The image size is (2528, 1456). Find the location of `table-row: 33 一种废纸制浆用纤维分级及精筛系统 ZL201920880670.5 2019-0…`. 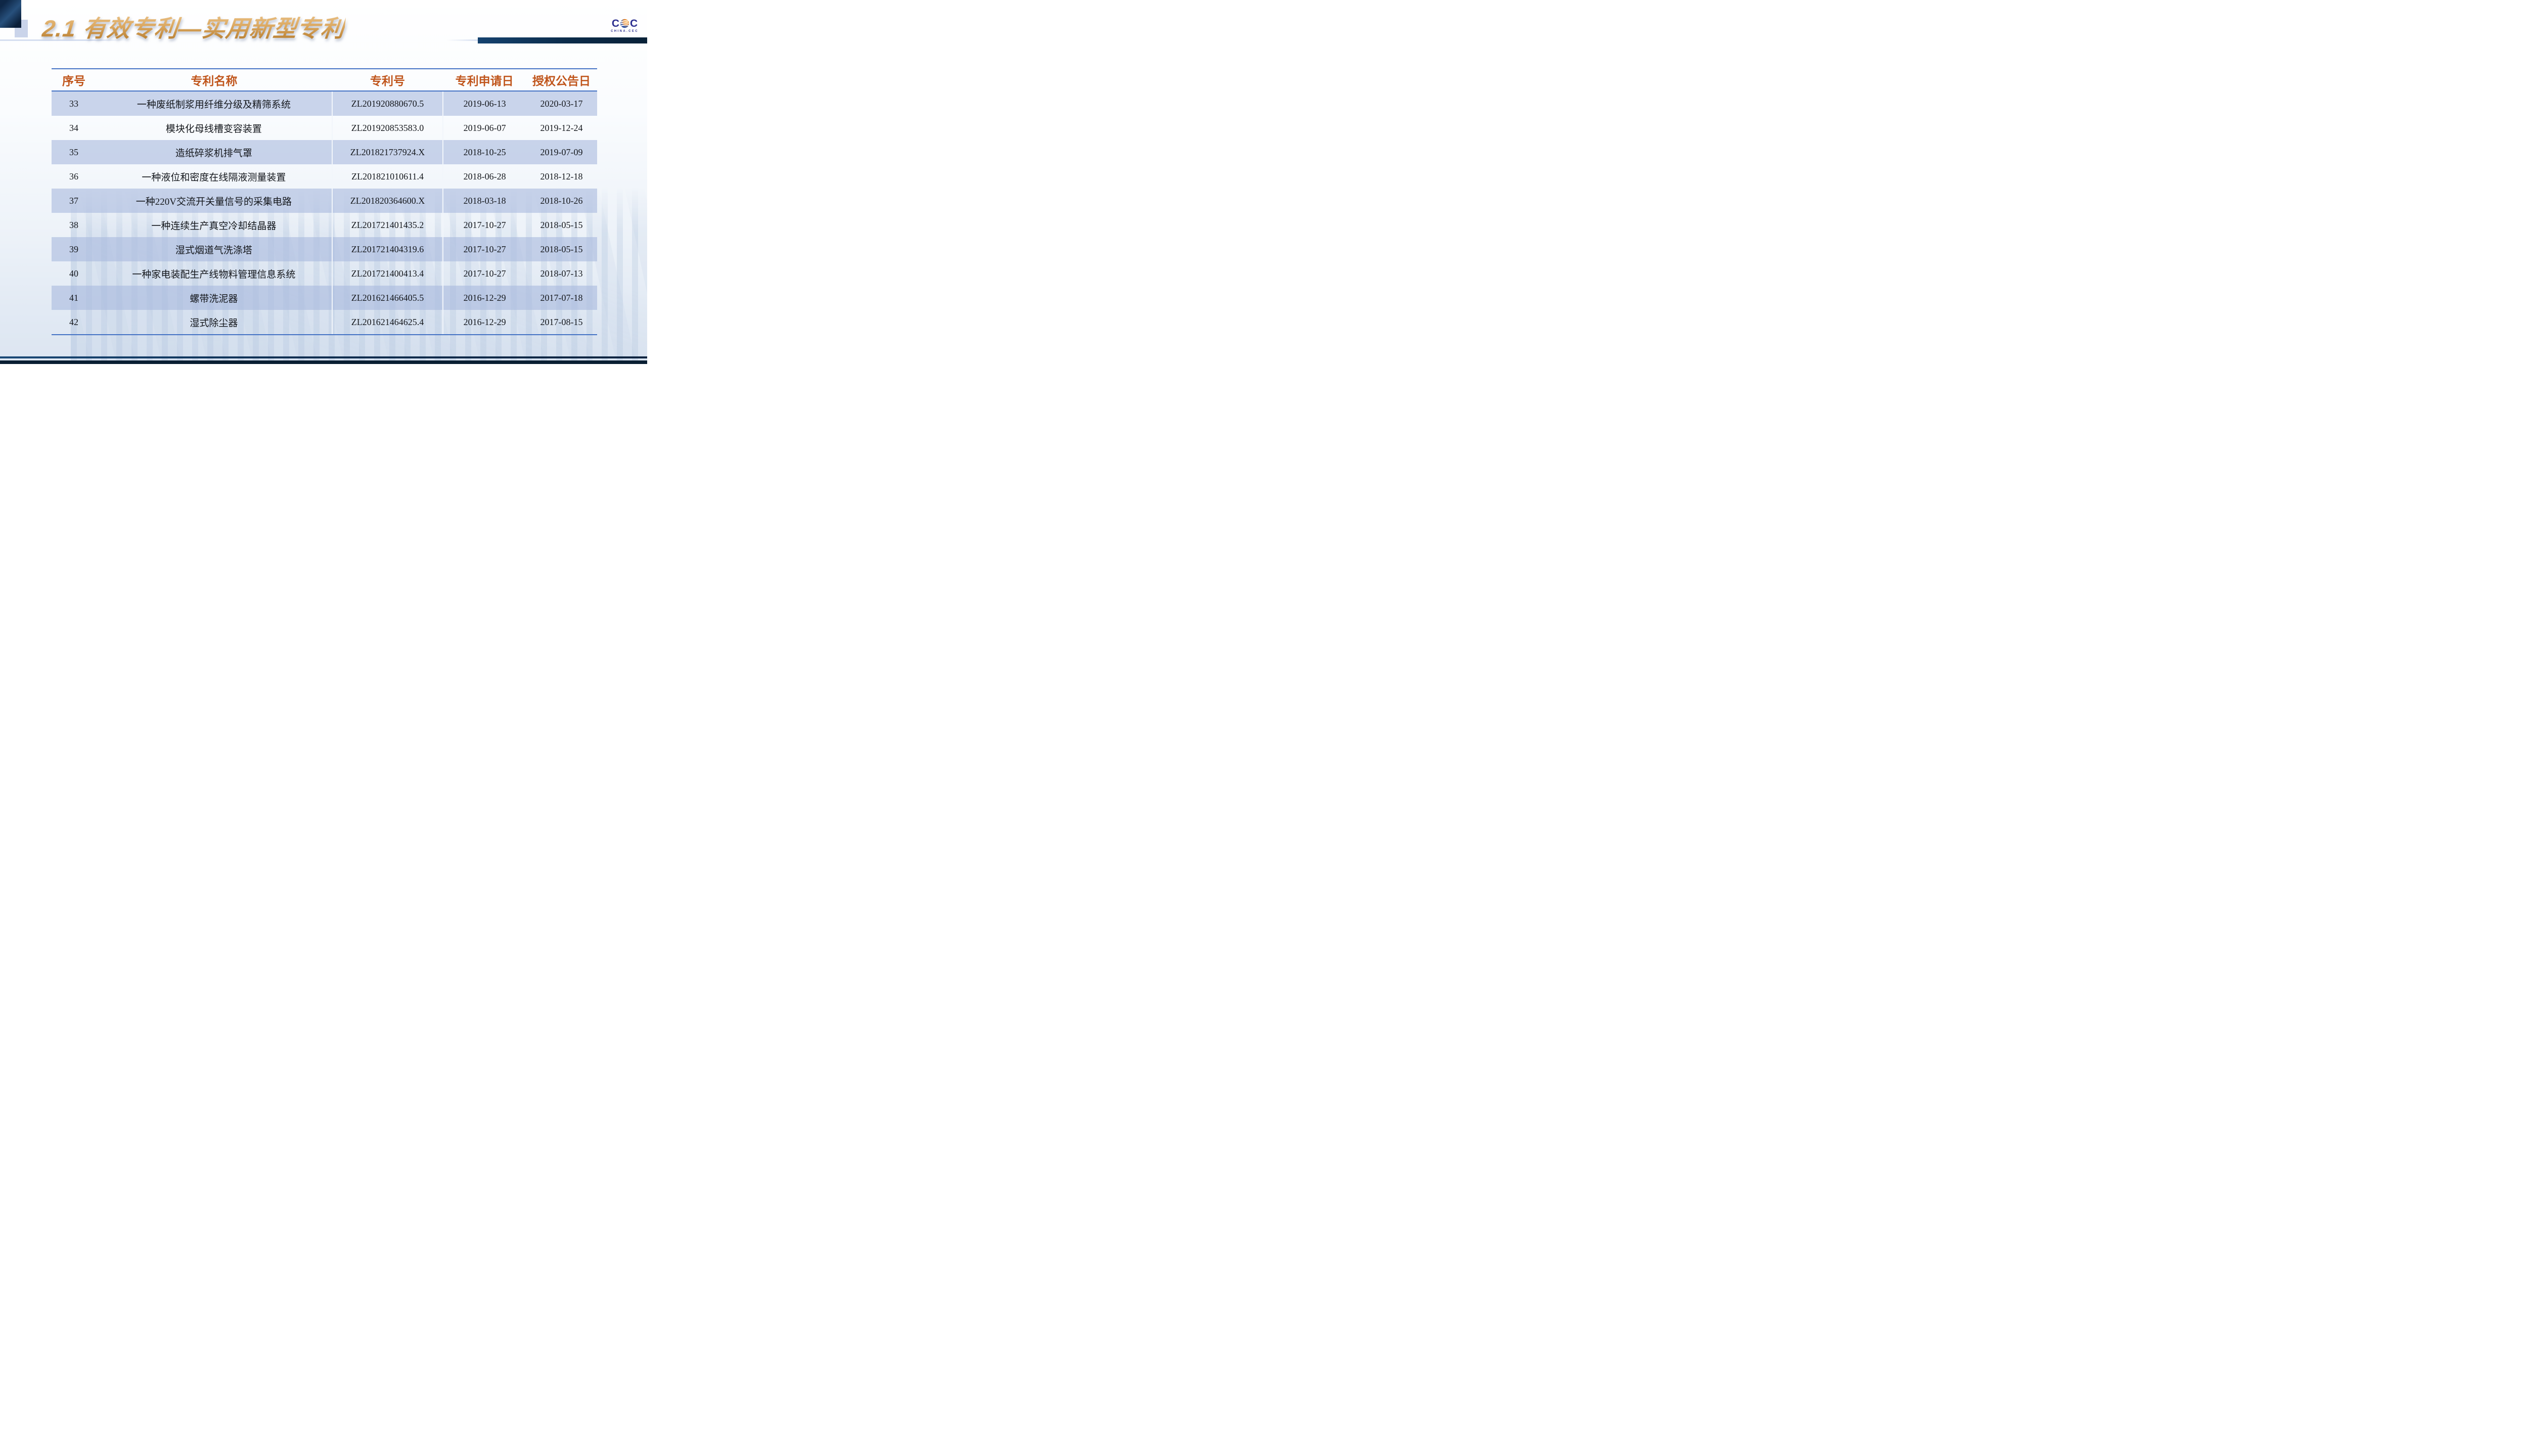

table-row: 33 一种废纸制浆用纤维分级及精筛系统 ZL201920880670.5 2019-0… is located at coordinates (325, 103).